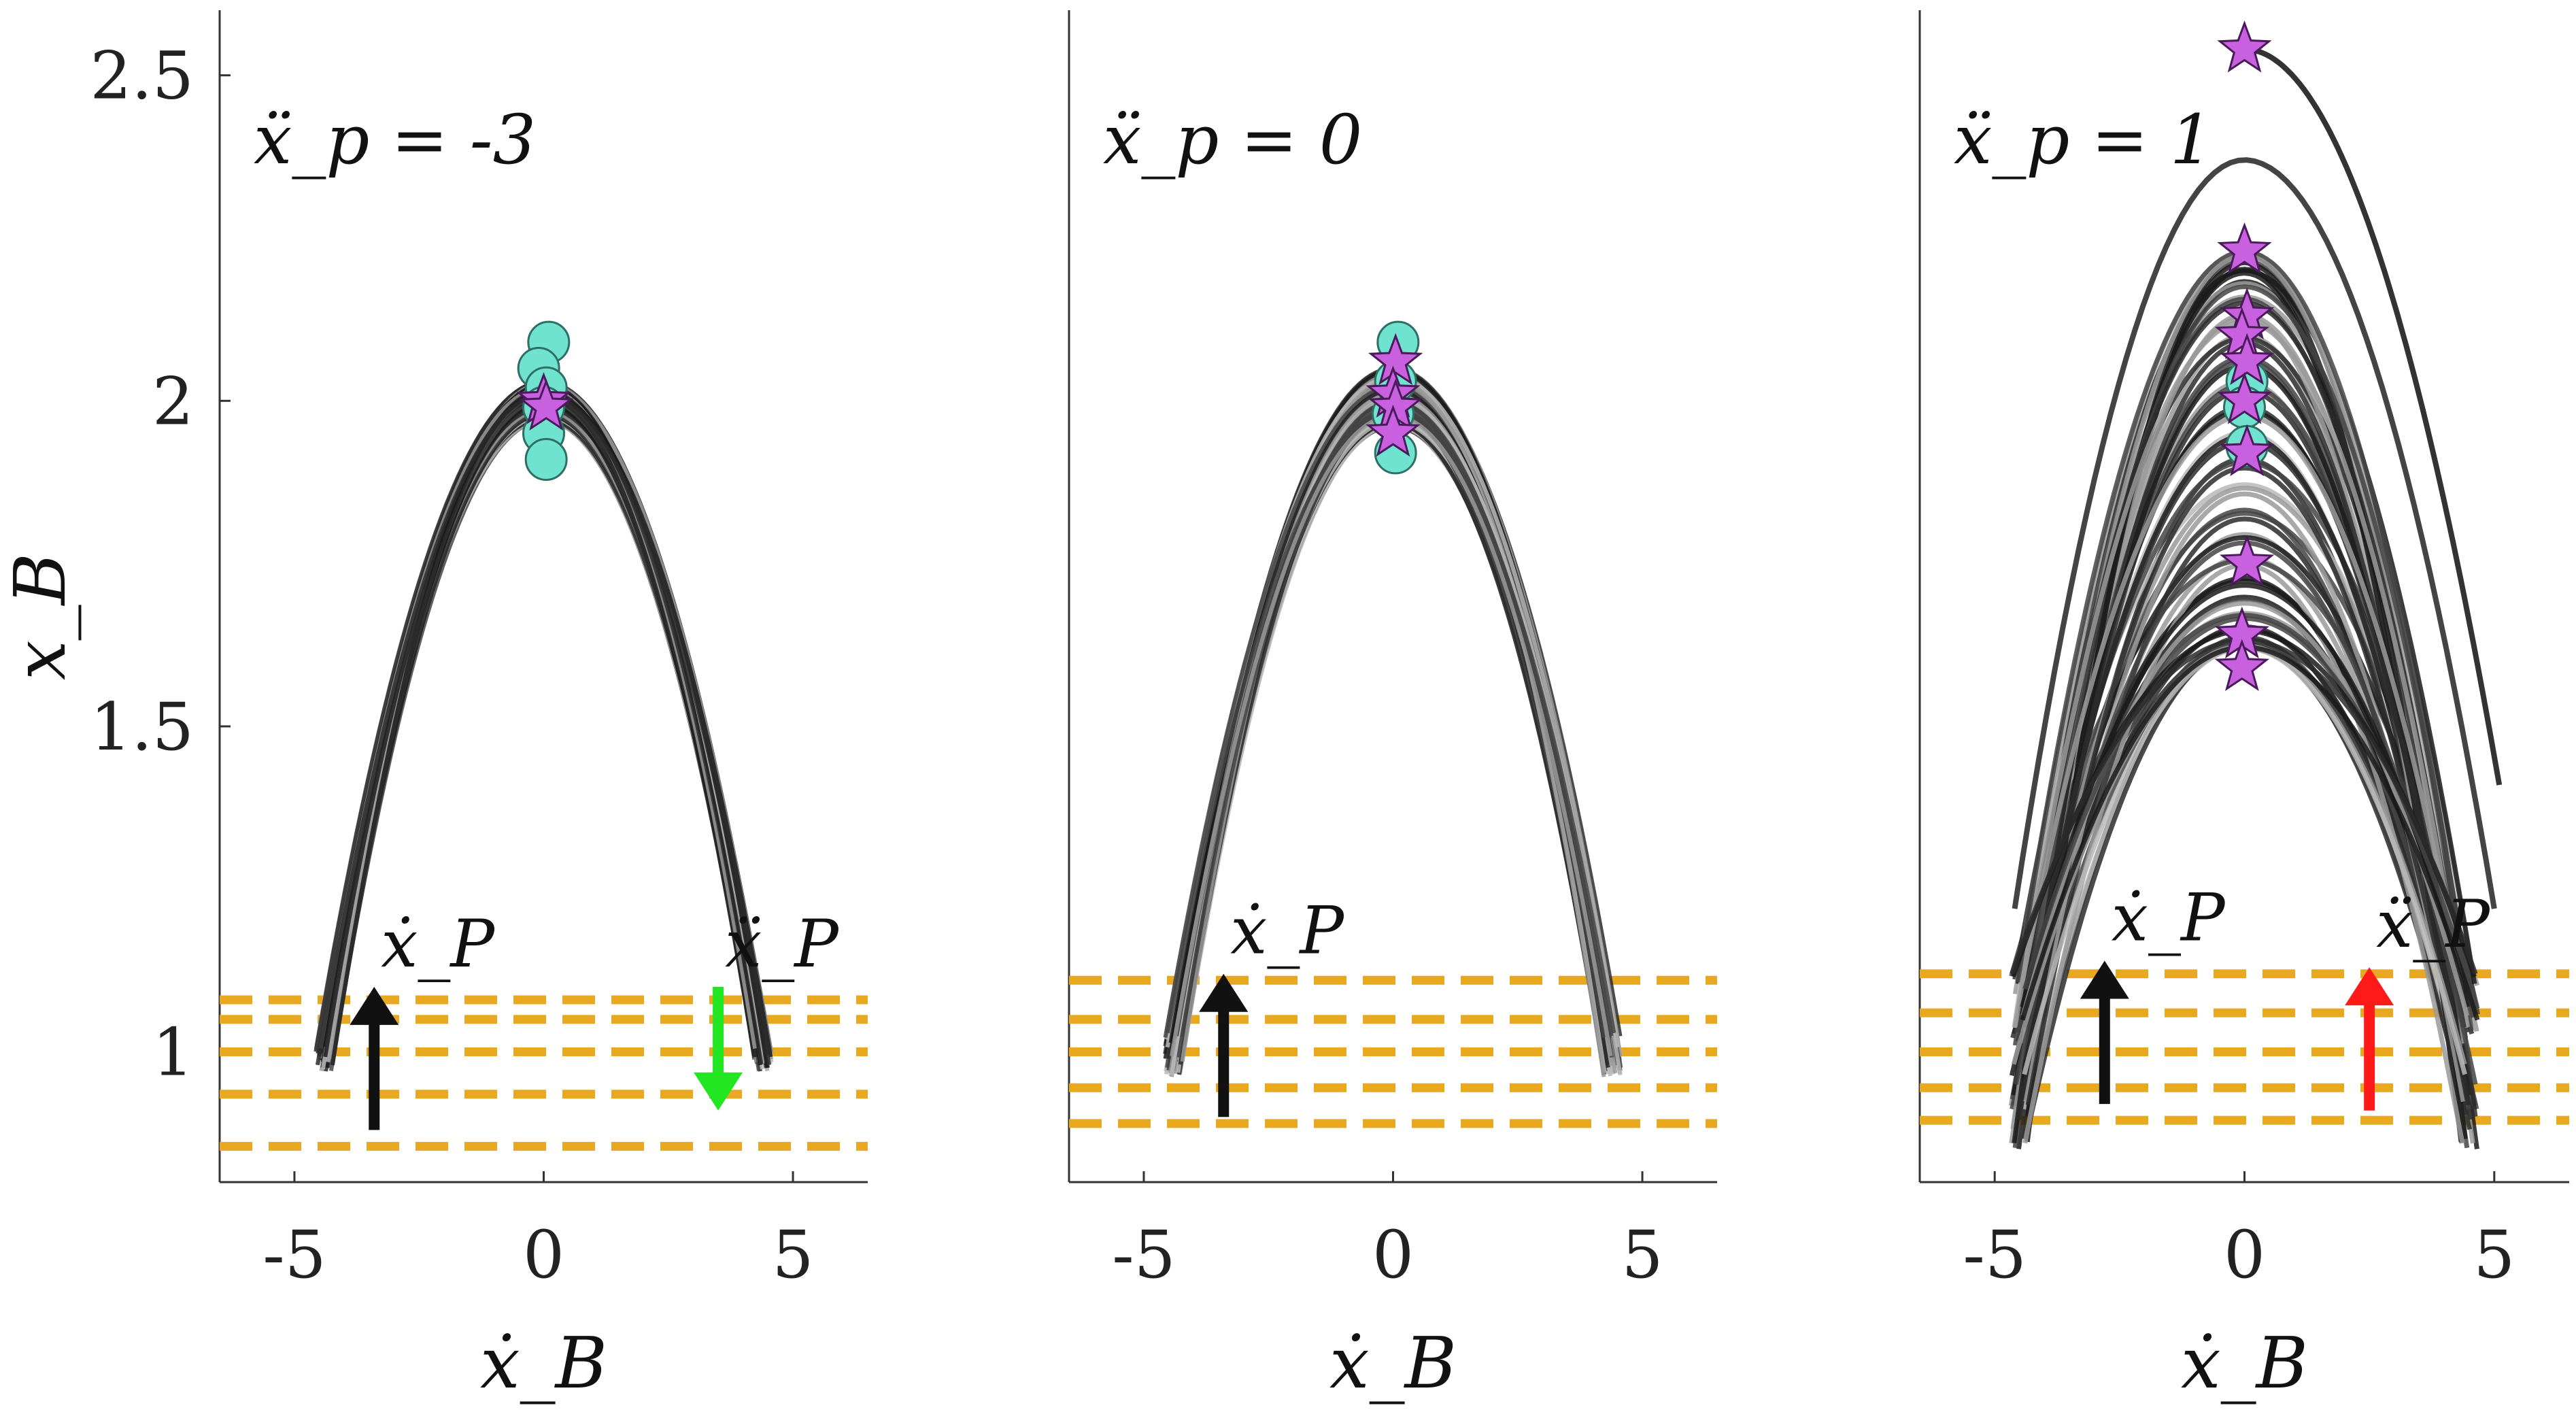 Image resolution: width=2576 pixels, height=1412 pixels. Describe the element at coordinates (142, 76) in the screenshot. I see `y-tick-label: 2.5` at that location.